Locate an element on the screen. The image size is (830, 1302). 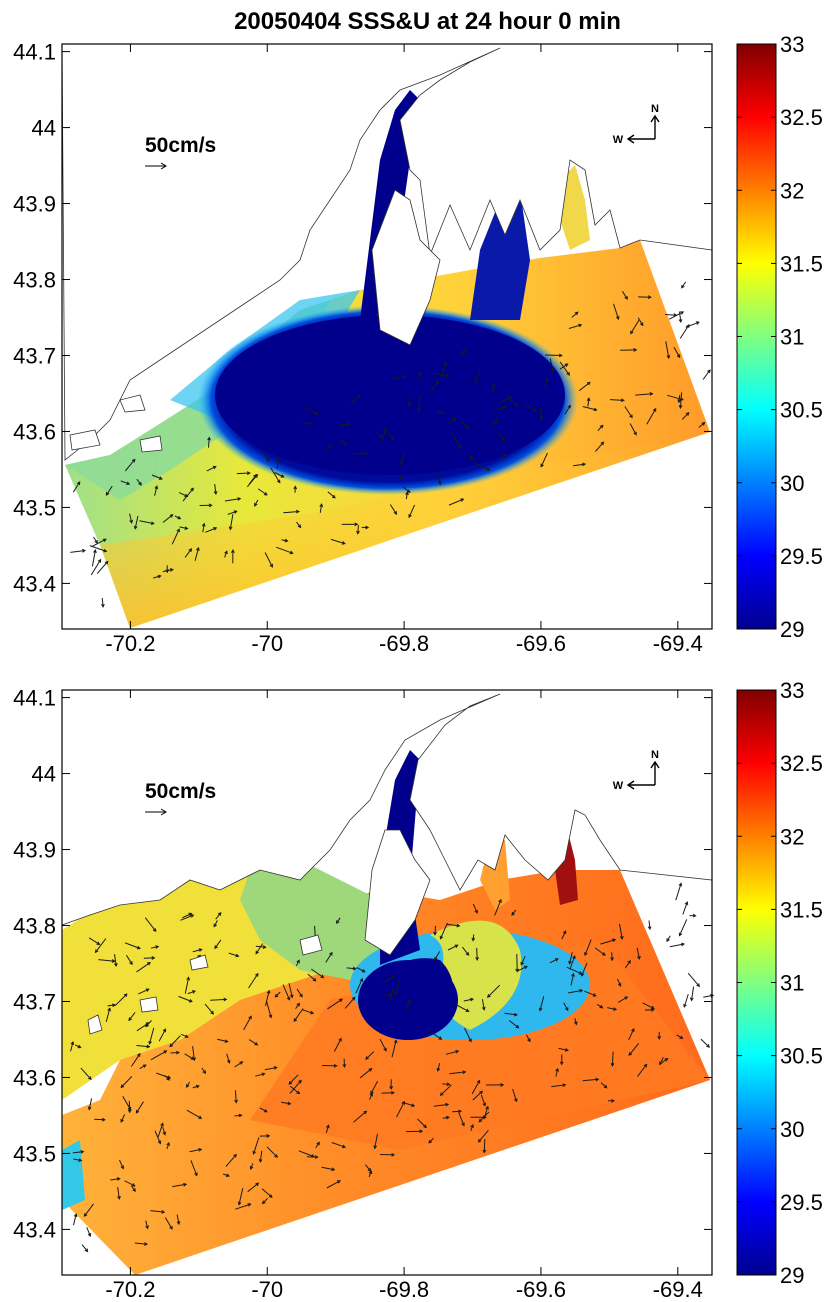
y-tick-label: 43.8 is located at coordinates (34, 926).